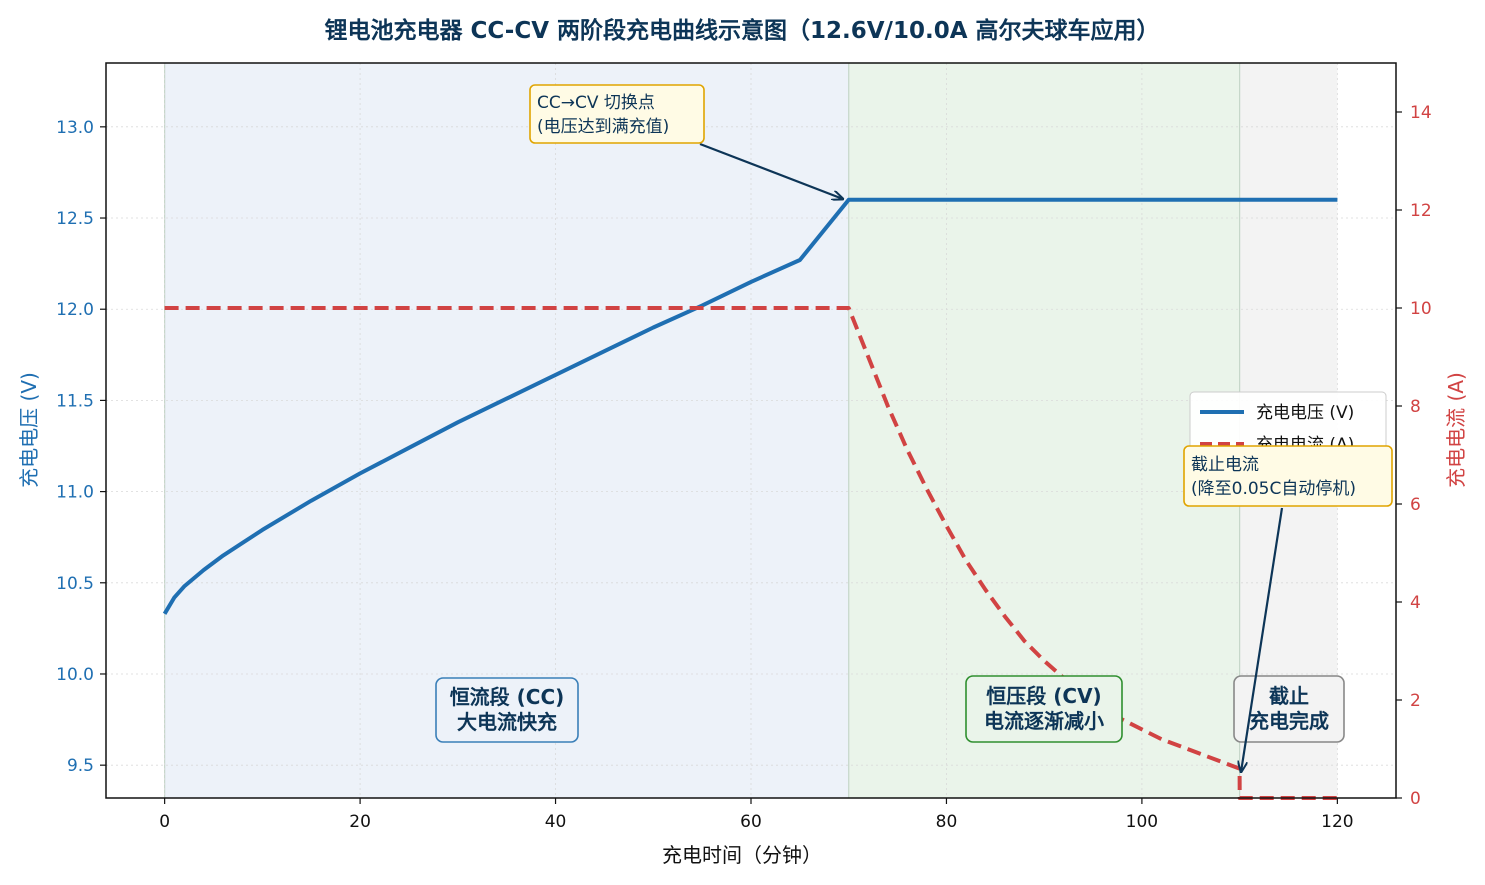  I want to click on legend-voltage-label: 充电电压 (V), so click(1305, 413).